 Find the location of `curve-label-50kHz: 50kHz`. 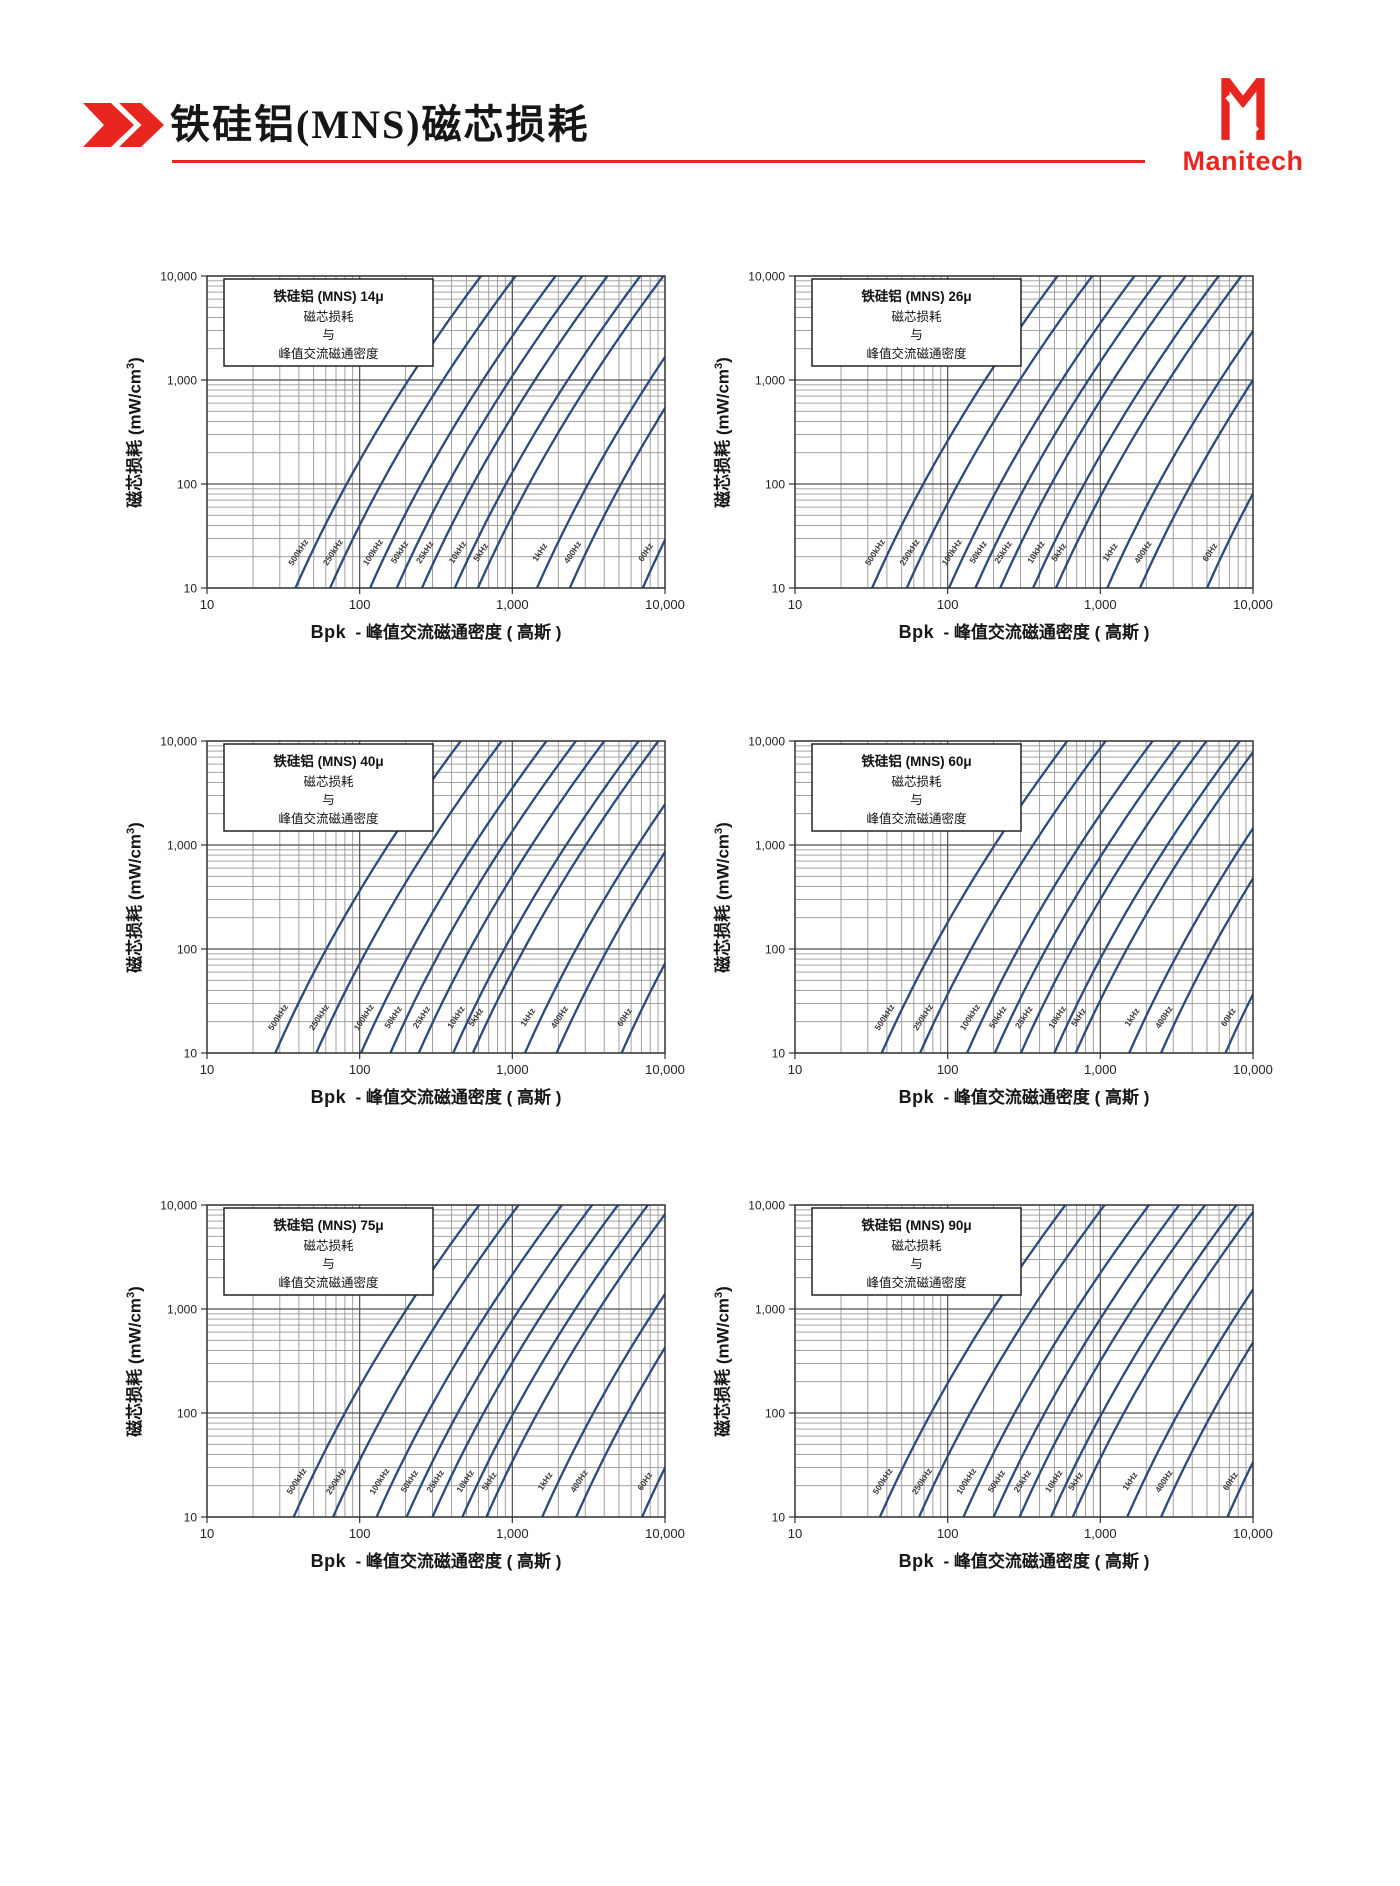

curve-label-50kHz: 50kHz is located at coordinates (409, 1481).